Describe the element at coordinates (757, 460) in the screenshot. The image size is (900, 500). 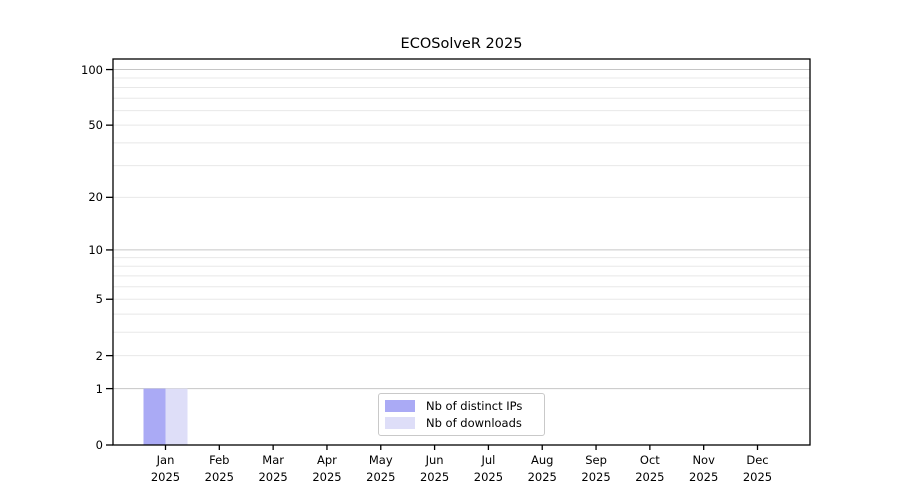
I see `x-tick-month: Dec` at that location.